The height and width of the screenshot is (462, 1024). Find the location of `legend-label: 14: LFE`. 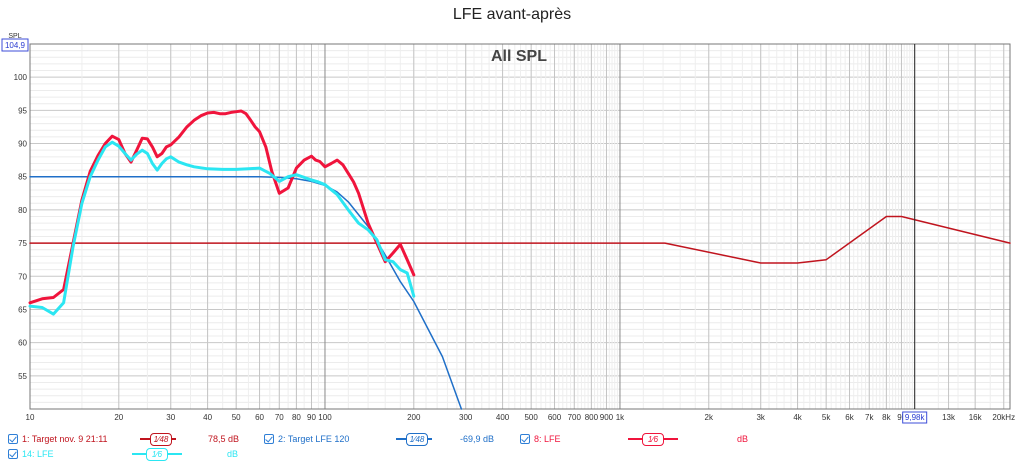

legend-label: 14: LFE is located at coordinates (38, 454).